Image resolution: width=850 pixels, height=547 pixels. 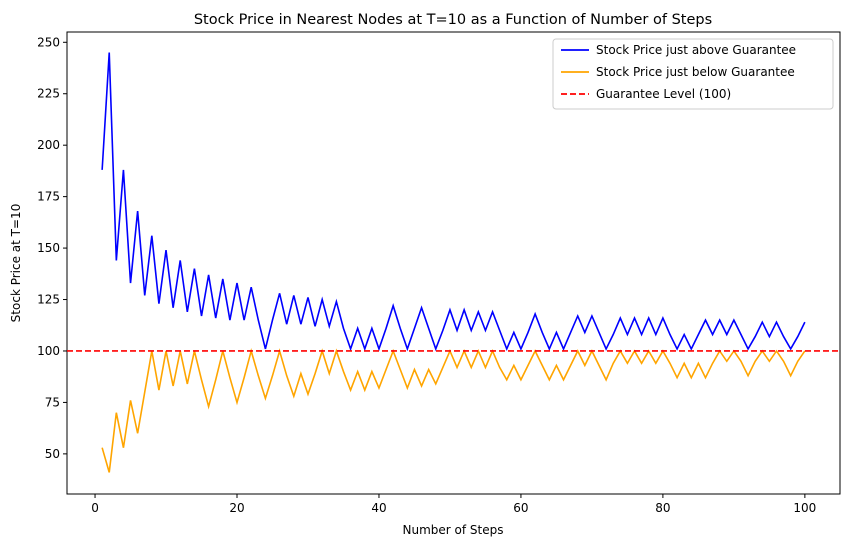 I want to click on y-axis: 50 75 100 125 150 175 200 225 250, so click(x=52, y=248).